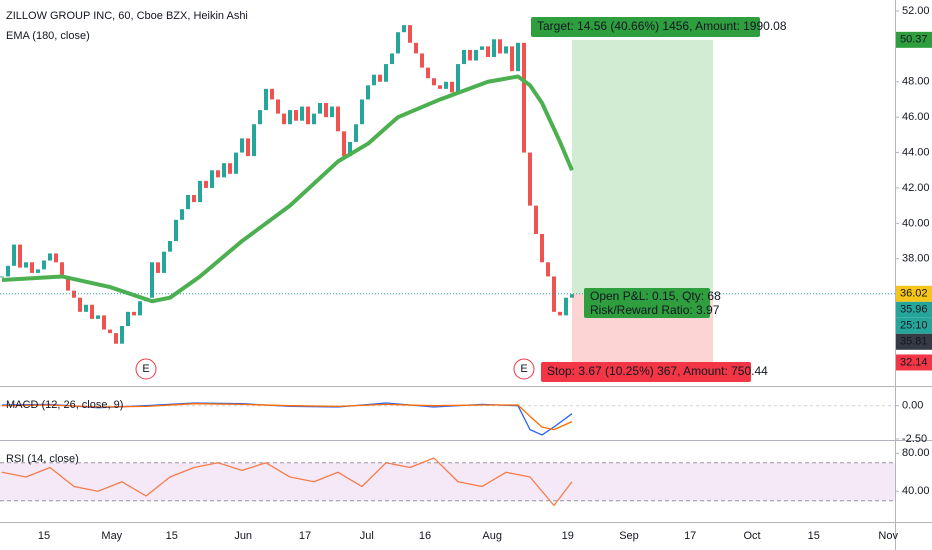 This screenshot has height=550, width=932. I want to click on x-tick-label: Oct, so click(751, 536).